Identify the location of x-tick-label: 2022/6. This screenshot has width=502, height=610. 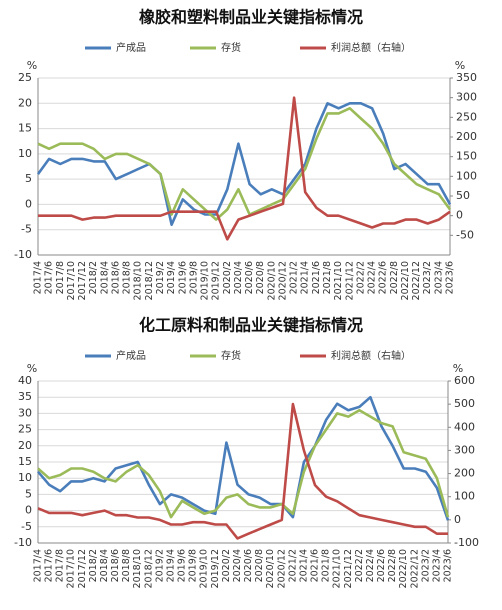
(381, 565).